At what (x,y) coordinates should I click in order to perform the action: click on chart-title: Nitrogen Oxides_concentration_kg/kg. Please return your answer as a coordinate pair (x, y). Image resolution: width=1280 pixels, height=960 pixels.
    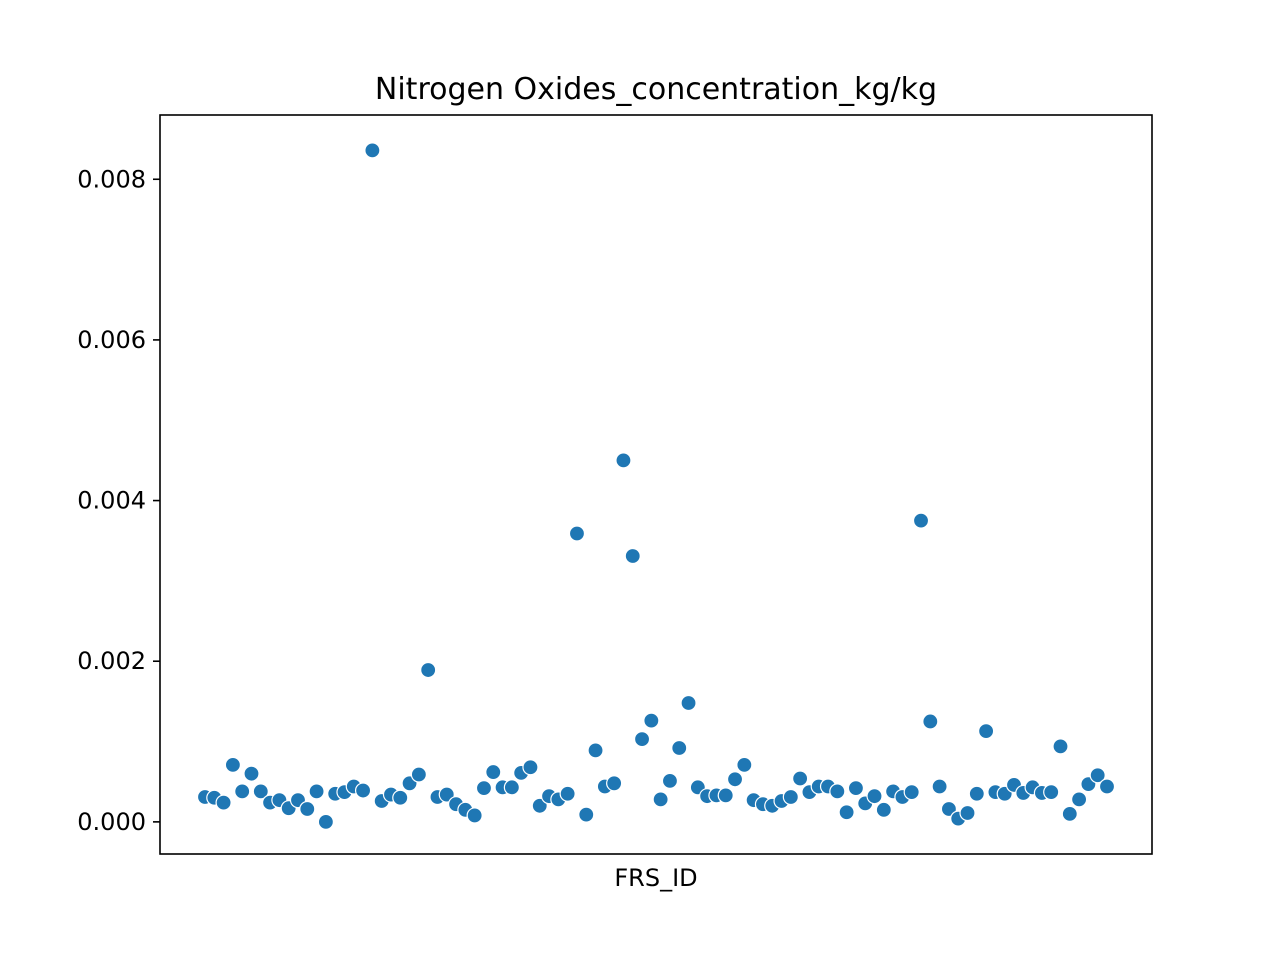
    Looking at the image, I should click on (656, 89).